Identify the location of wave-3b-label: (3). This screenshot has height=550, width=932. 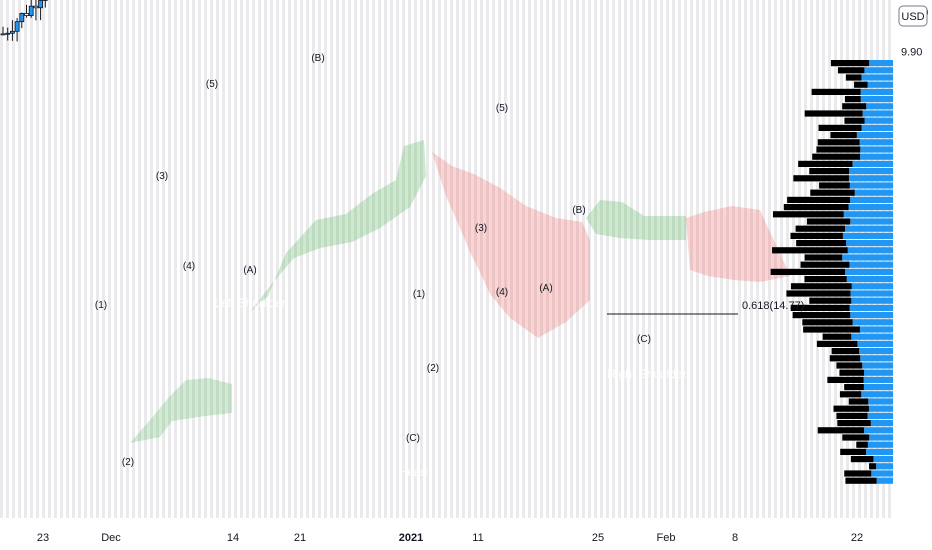
(481, 228).